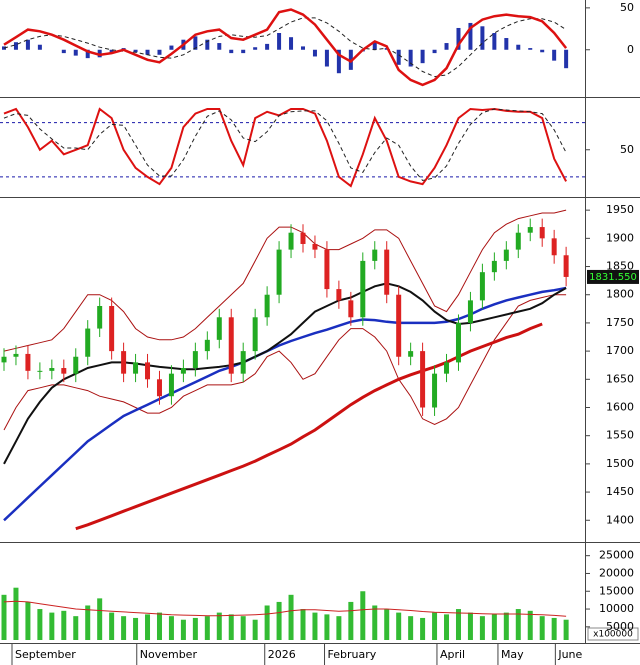 The width and height of the screenshot is (640, 665). Describe the element at coordinates (620, 266) in the screenshot. I see `y-tick-label: 1850` at that location.